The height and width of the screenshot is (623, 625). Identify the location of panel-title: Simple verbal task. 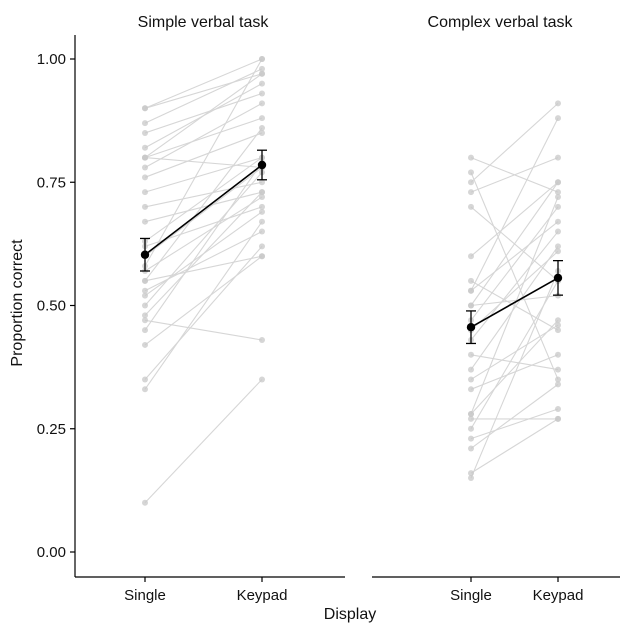
(204, 22).